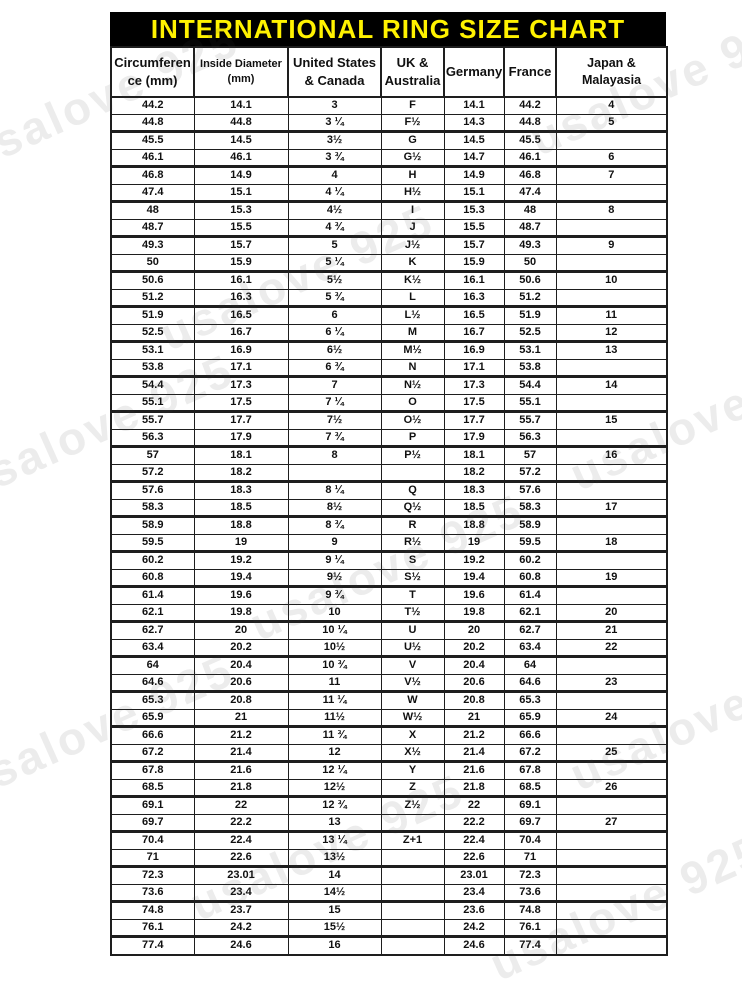  What do you see at coordinates (389, 560) in the screenshot?
I see `table-row: 60.2 19.2 9 ¼ S 19.2 60.2` at bounding box center [389, 560].